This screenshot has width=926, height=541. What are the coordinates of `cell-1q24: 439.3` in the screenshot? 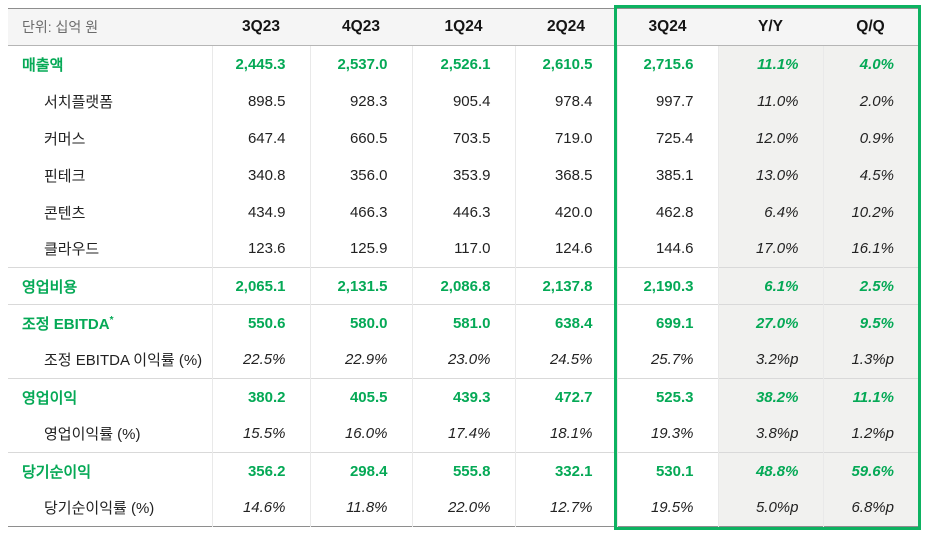 It's located at (463, 397).